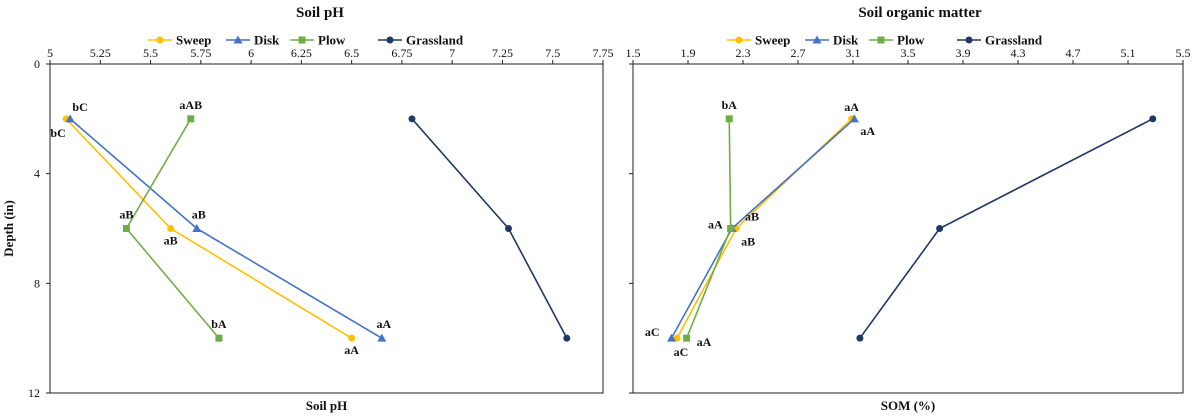  I want to click on data-label-plow: aAB, so click(190, 105).